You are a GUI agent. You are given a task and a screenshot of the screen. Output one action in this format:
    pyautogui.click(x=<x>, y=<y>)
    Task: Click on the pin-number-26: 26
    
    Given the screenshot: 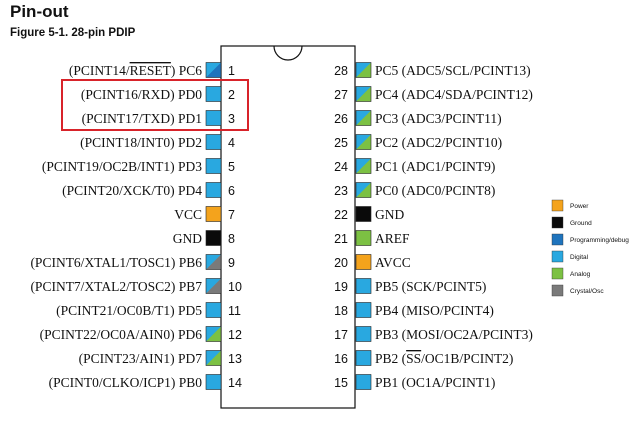 What is the action you would take?
    pyautogui.click(x=341, y=119)
    